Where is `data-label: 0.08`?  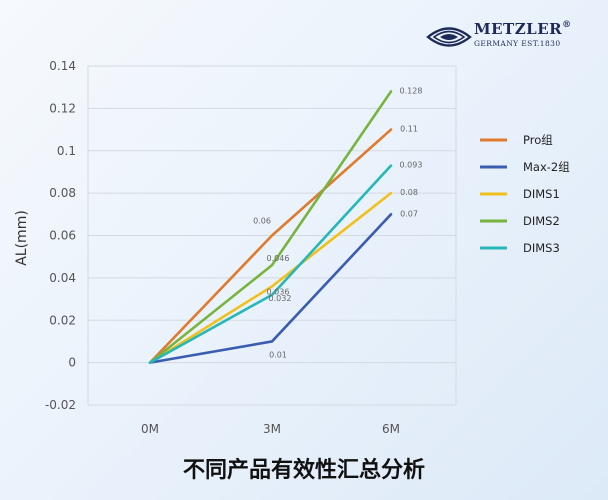 data-label: 0.08 is located at coordinates (409, 192).